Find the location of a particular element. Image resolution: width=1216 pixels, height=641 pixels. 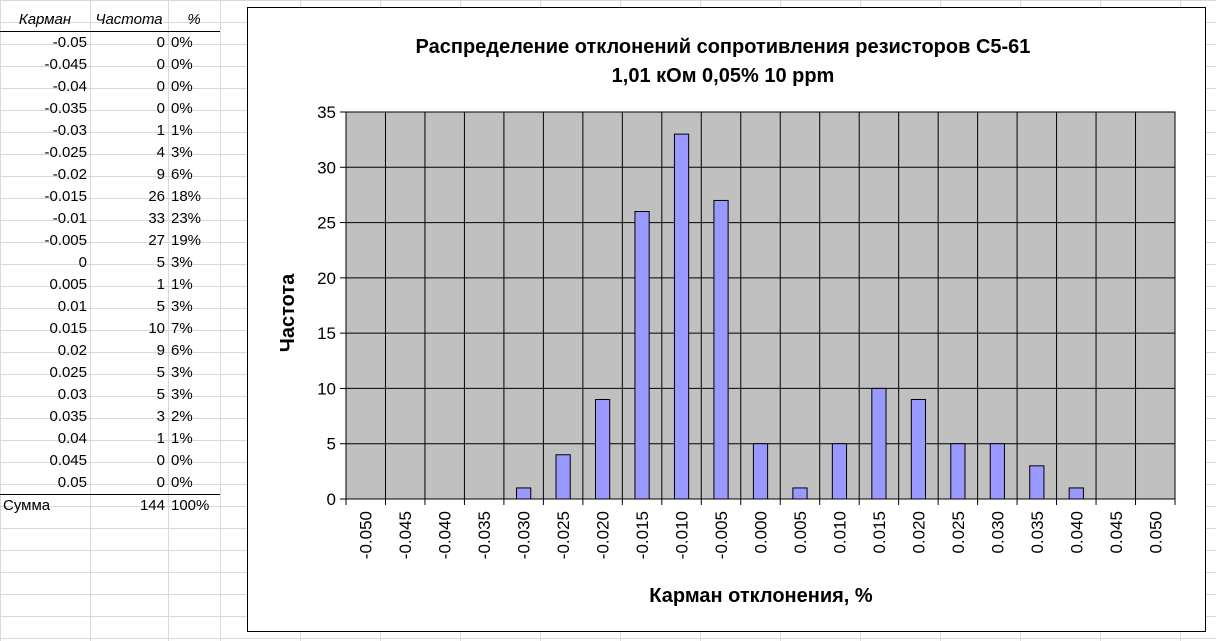

header-percent: % is located at coordinates (194, 20).